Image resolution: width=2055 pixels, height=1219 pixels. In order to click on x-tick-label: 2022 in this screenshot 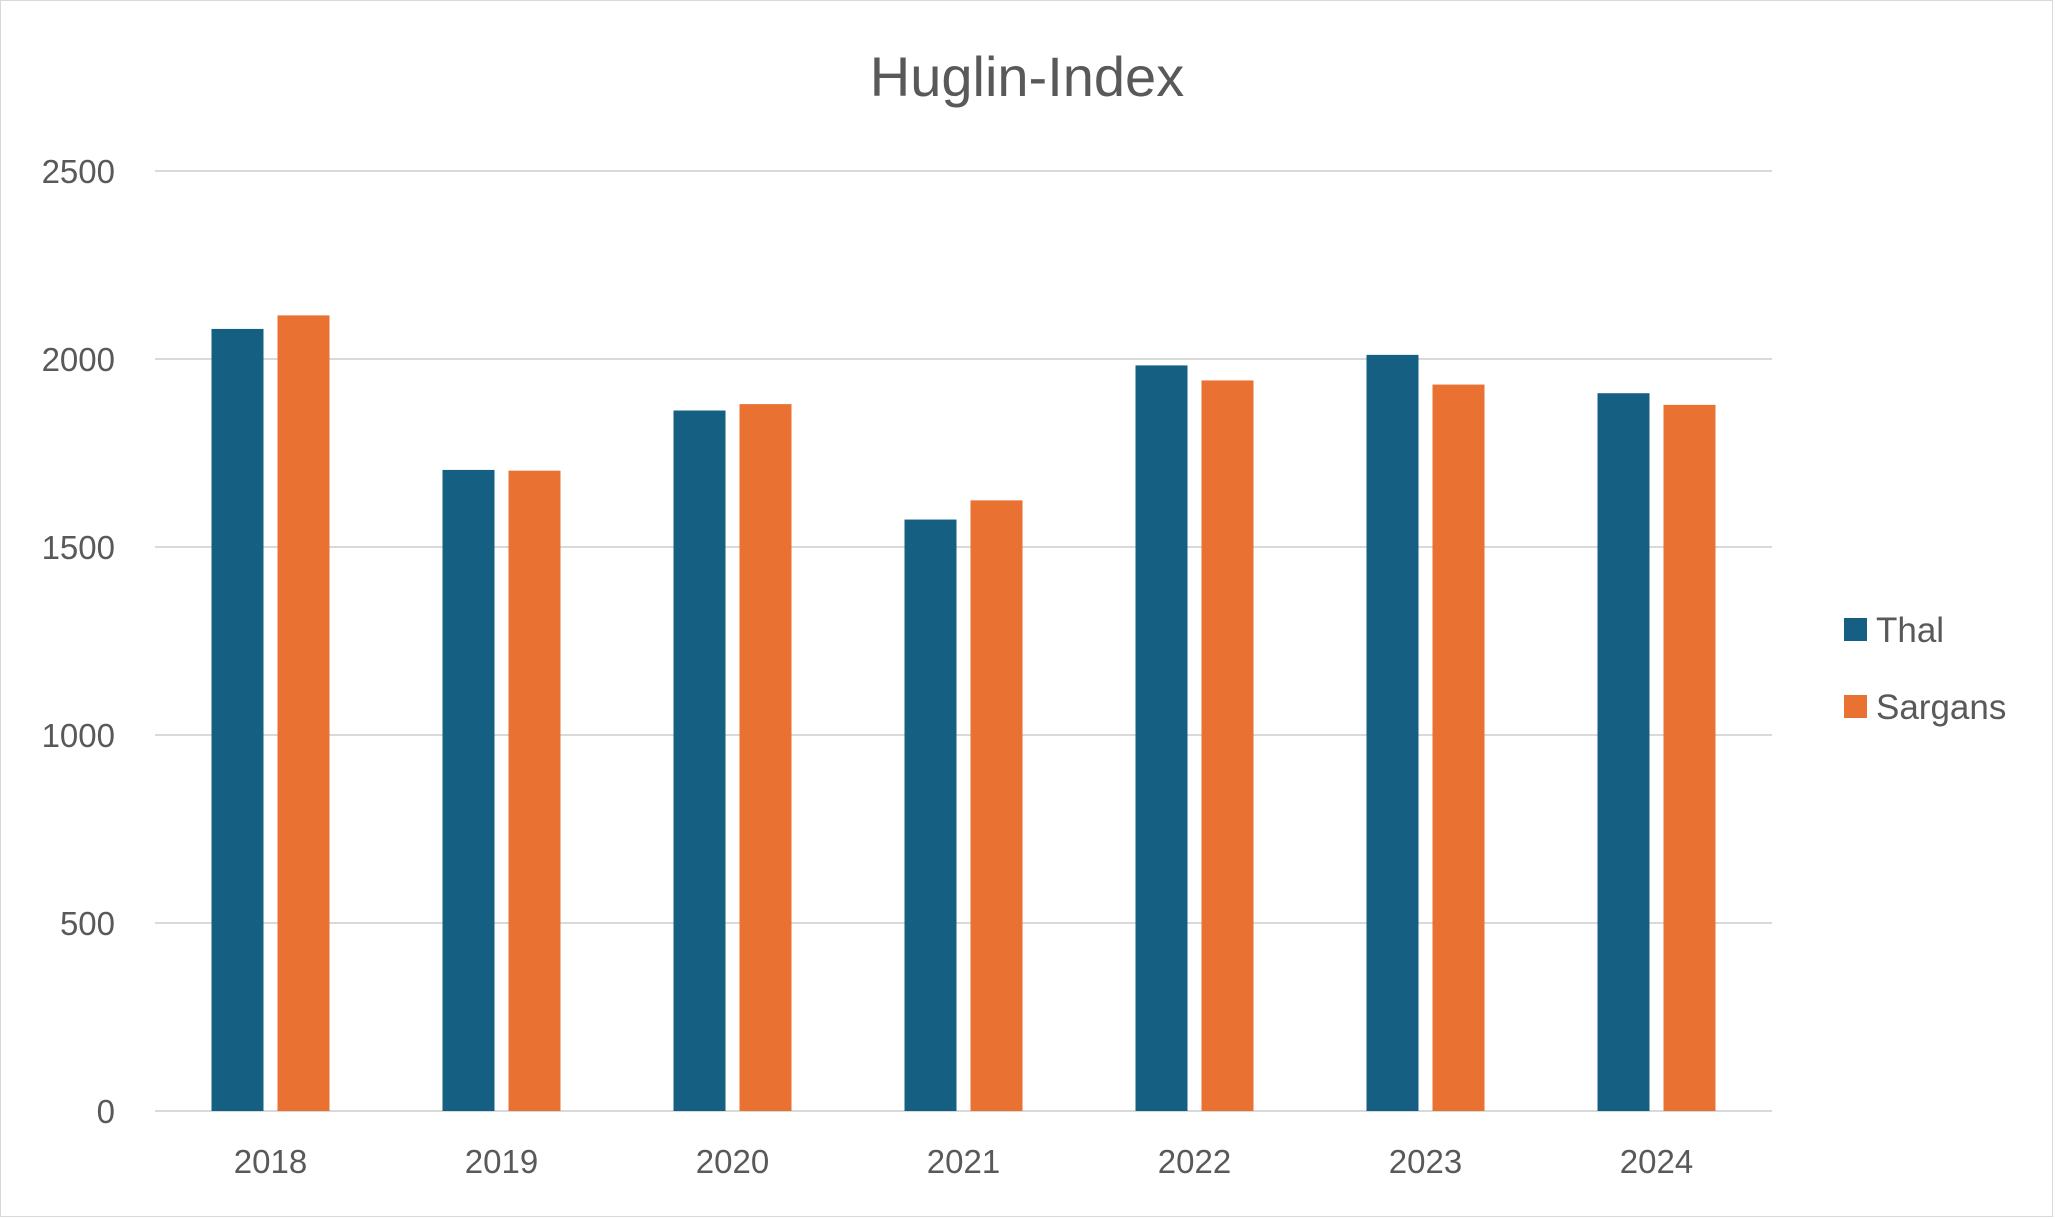, I will do `click(1194, 1161)`.